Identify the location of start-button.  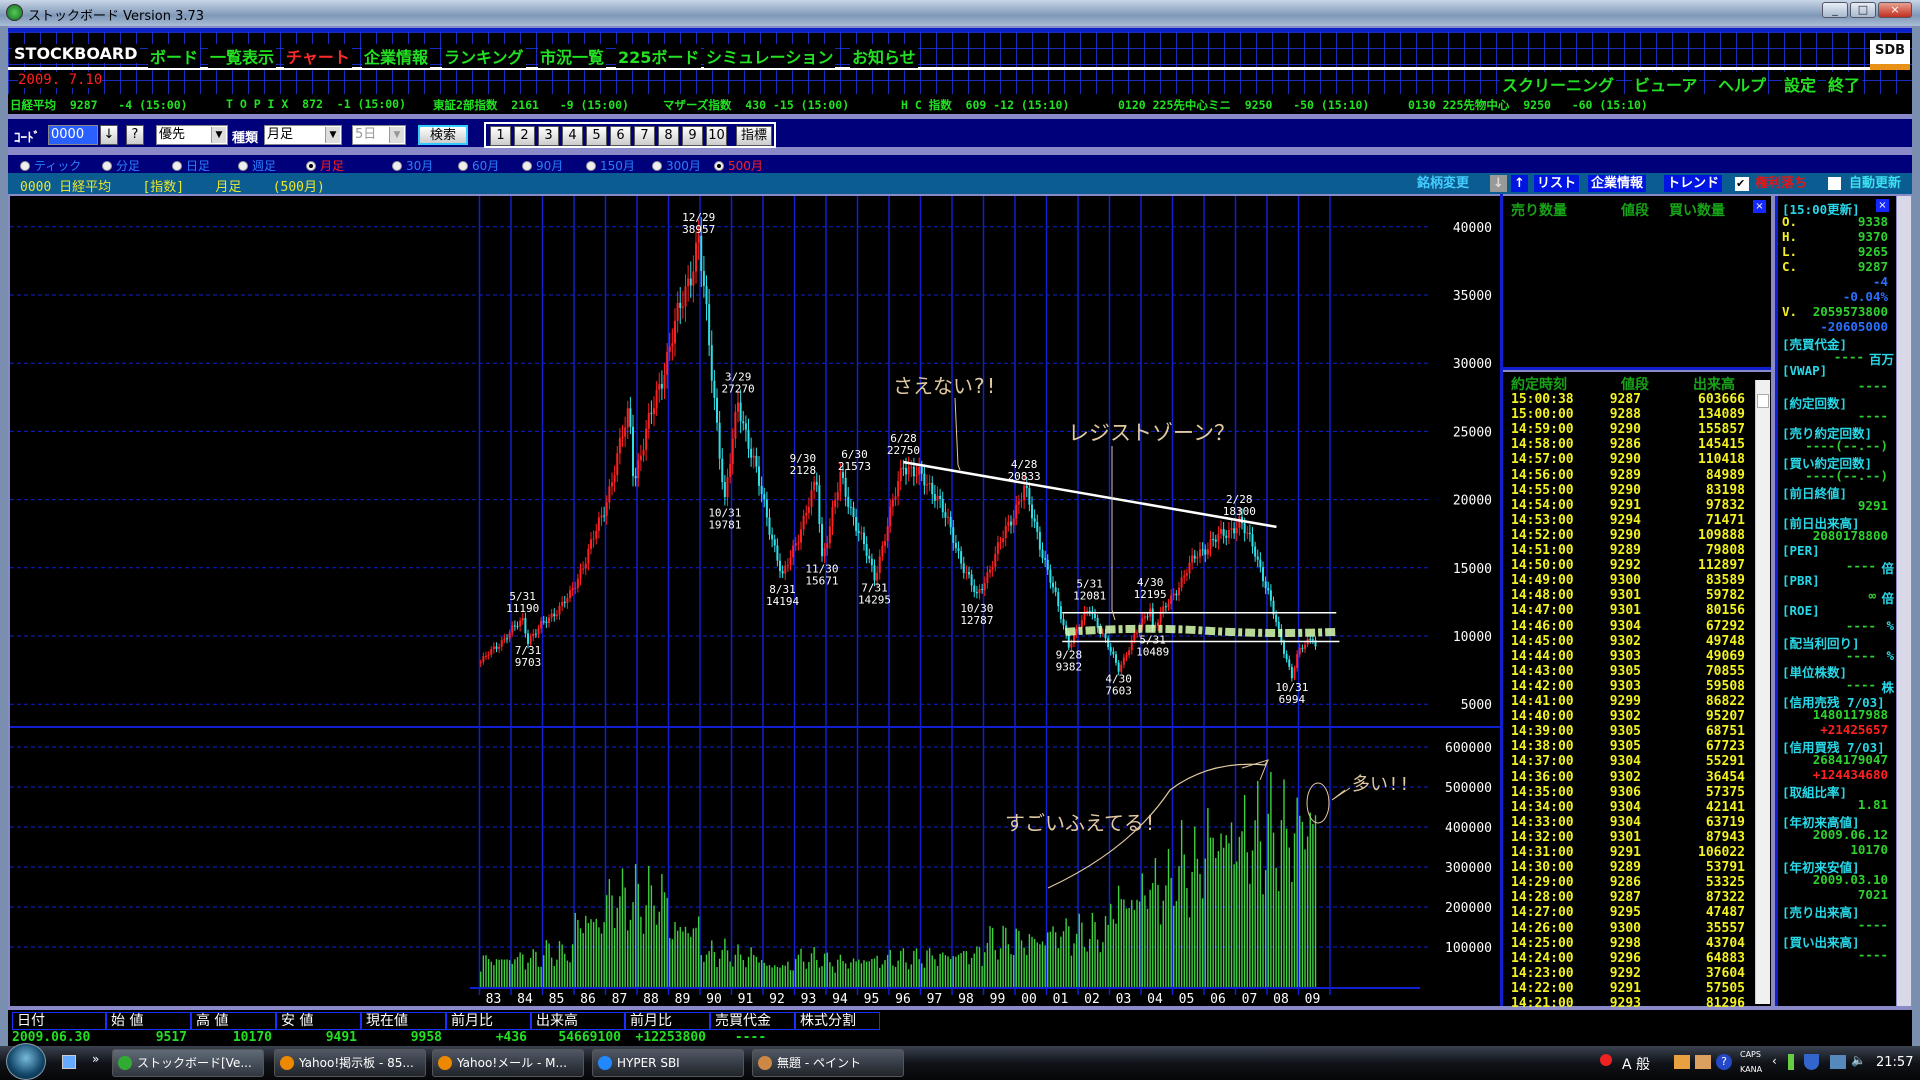
(26, 1061).